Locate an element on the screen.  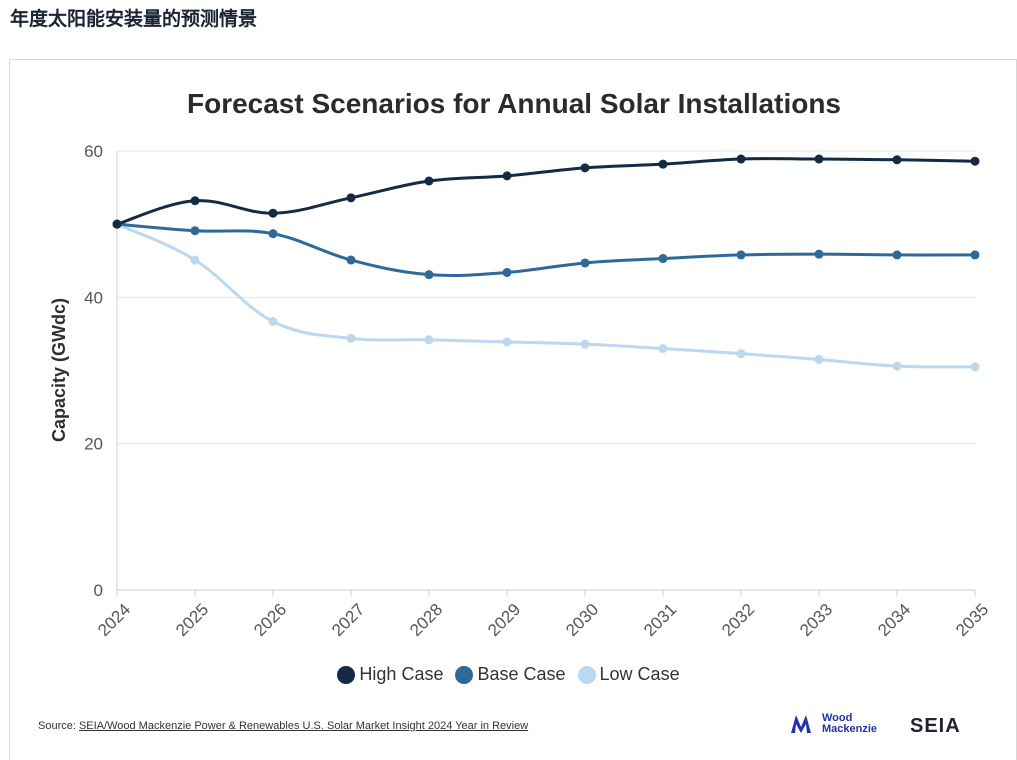
base-case-line is located at coordinates (546, 250).